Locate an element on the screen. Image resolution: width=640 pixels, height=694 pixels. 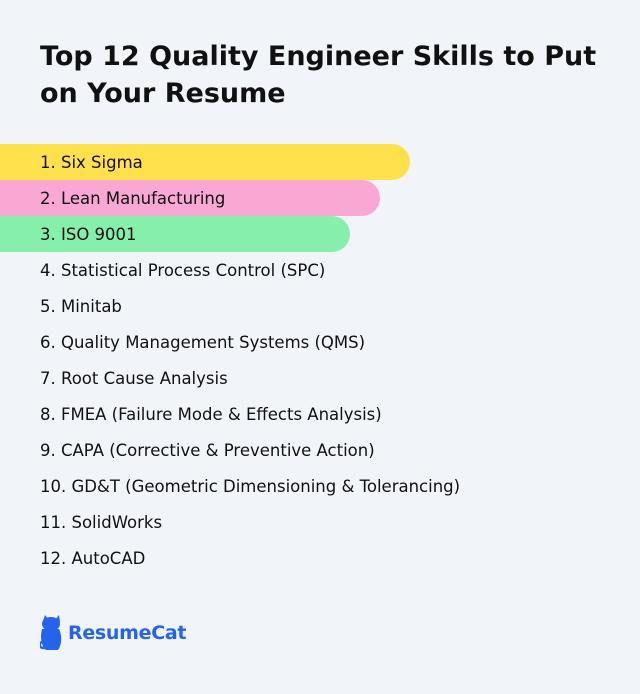
skill-item-4: 4. Statistical Process Control (SPC) is located at coordinates (183, 270).